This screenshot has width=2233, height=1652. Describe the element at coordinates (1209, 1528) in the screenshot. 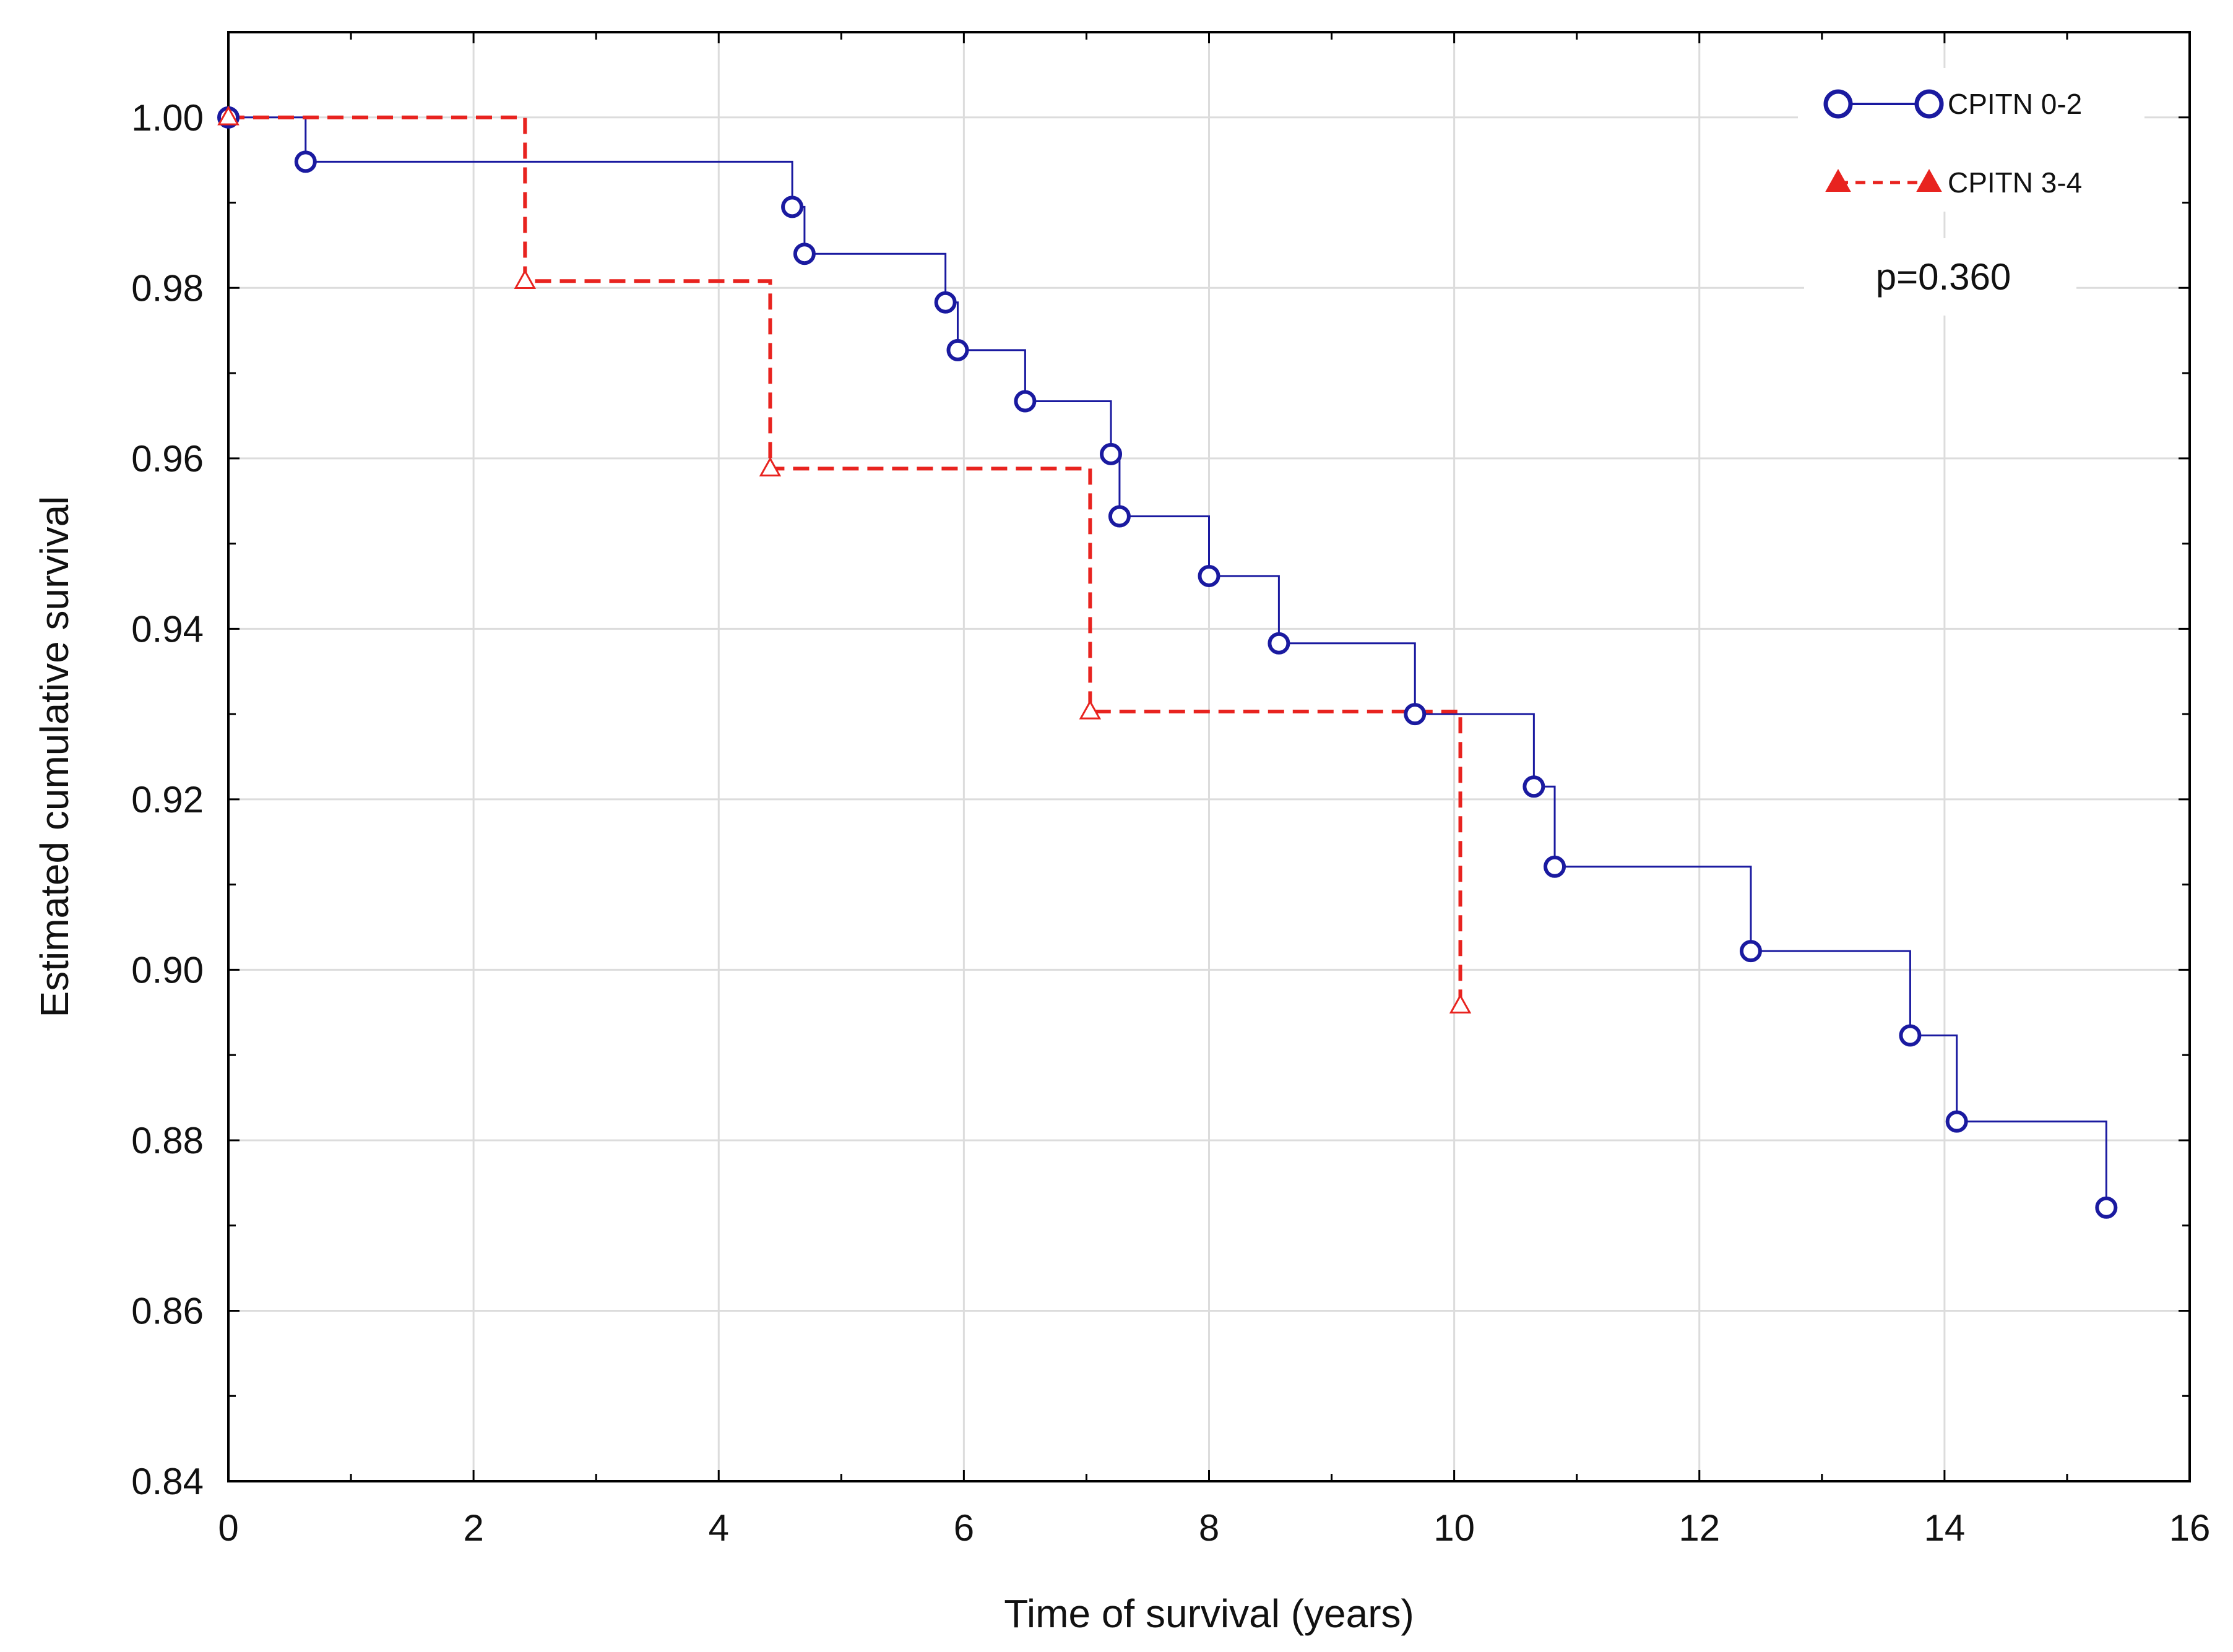

I see `x-tick-label: 8` at that location.